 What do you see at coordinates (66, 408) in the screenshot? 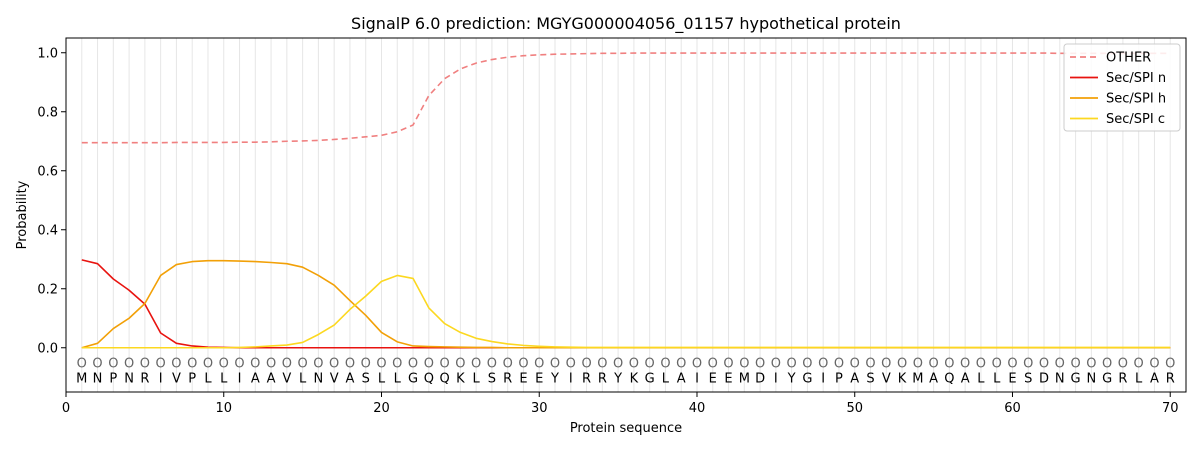
I see `x-tick-label: 0` at bounding box center [66, 408].